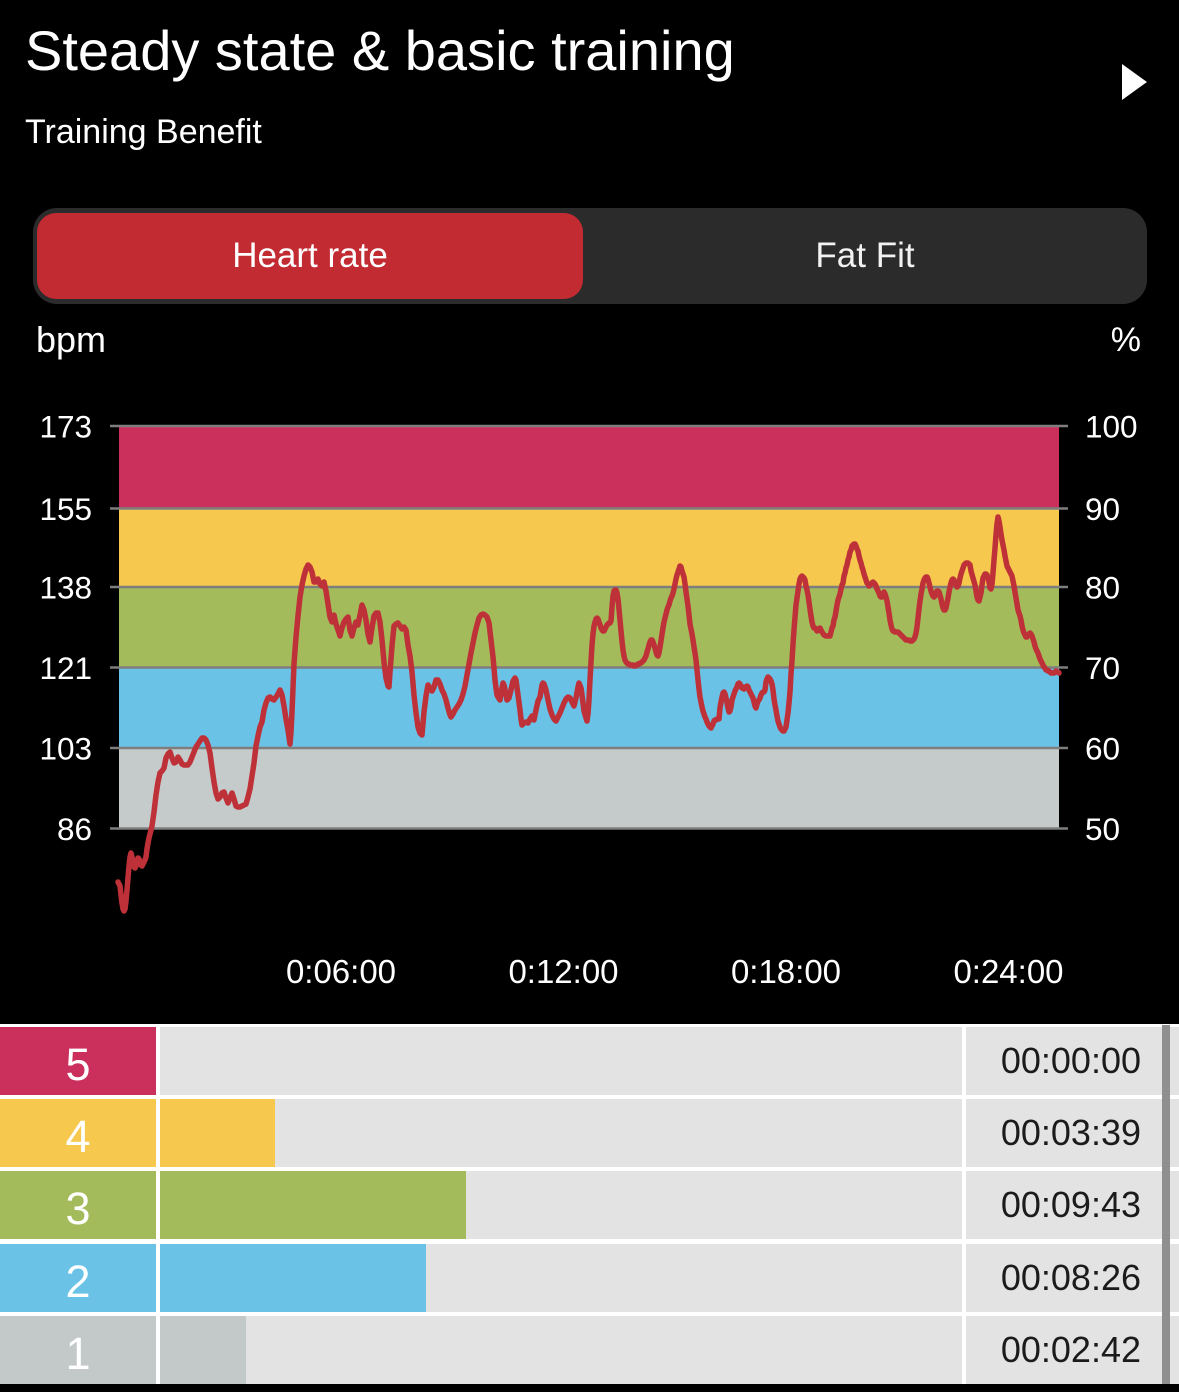  What do you see at coordinates (1102, 749) in the screenshot?
I see `svg-text: 60` at bounding box center [1102, 749].